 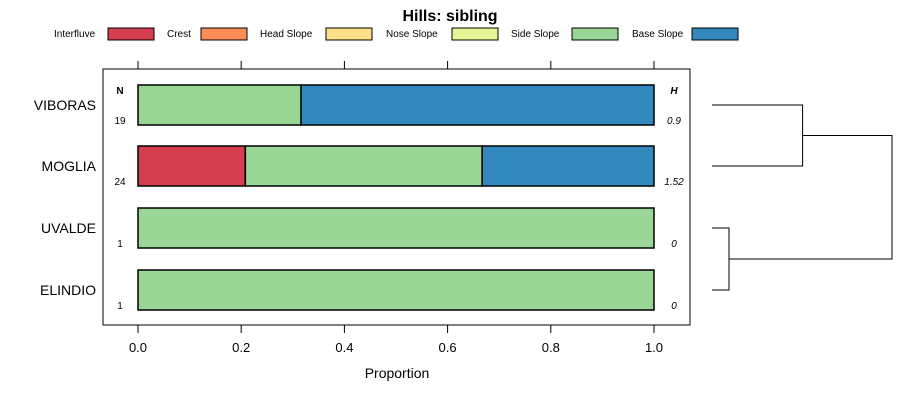 I want to click on n-value-moglia: 24, so click(x=120, y=182).